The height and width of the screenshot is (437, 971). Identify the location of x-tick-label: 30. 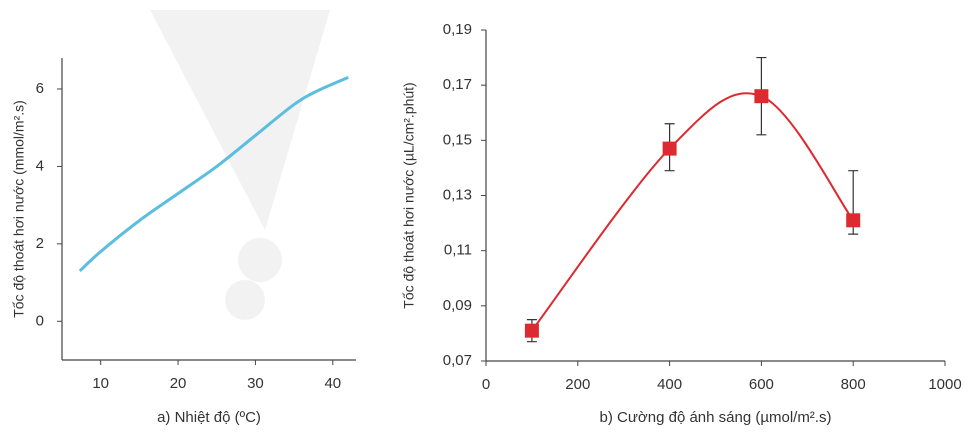
(255, 383).